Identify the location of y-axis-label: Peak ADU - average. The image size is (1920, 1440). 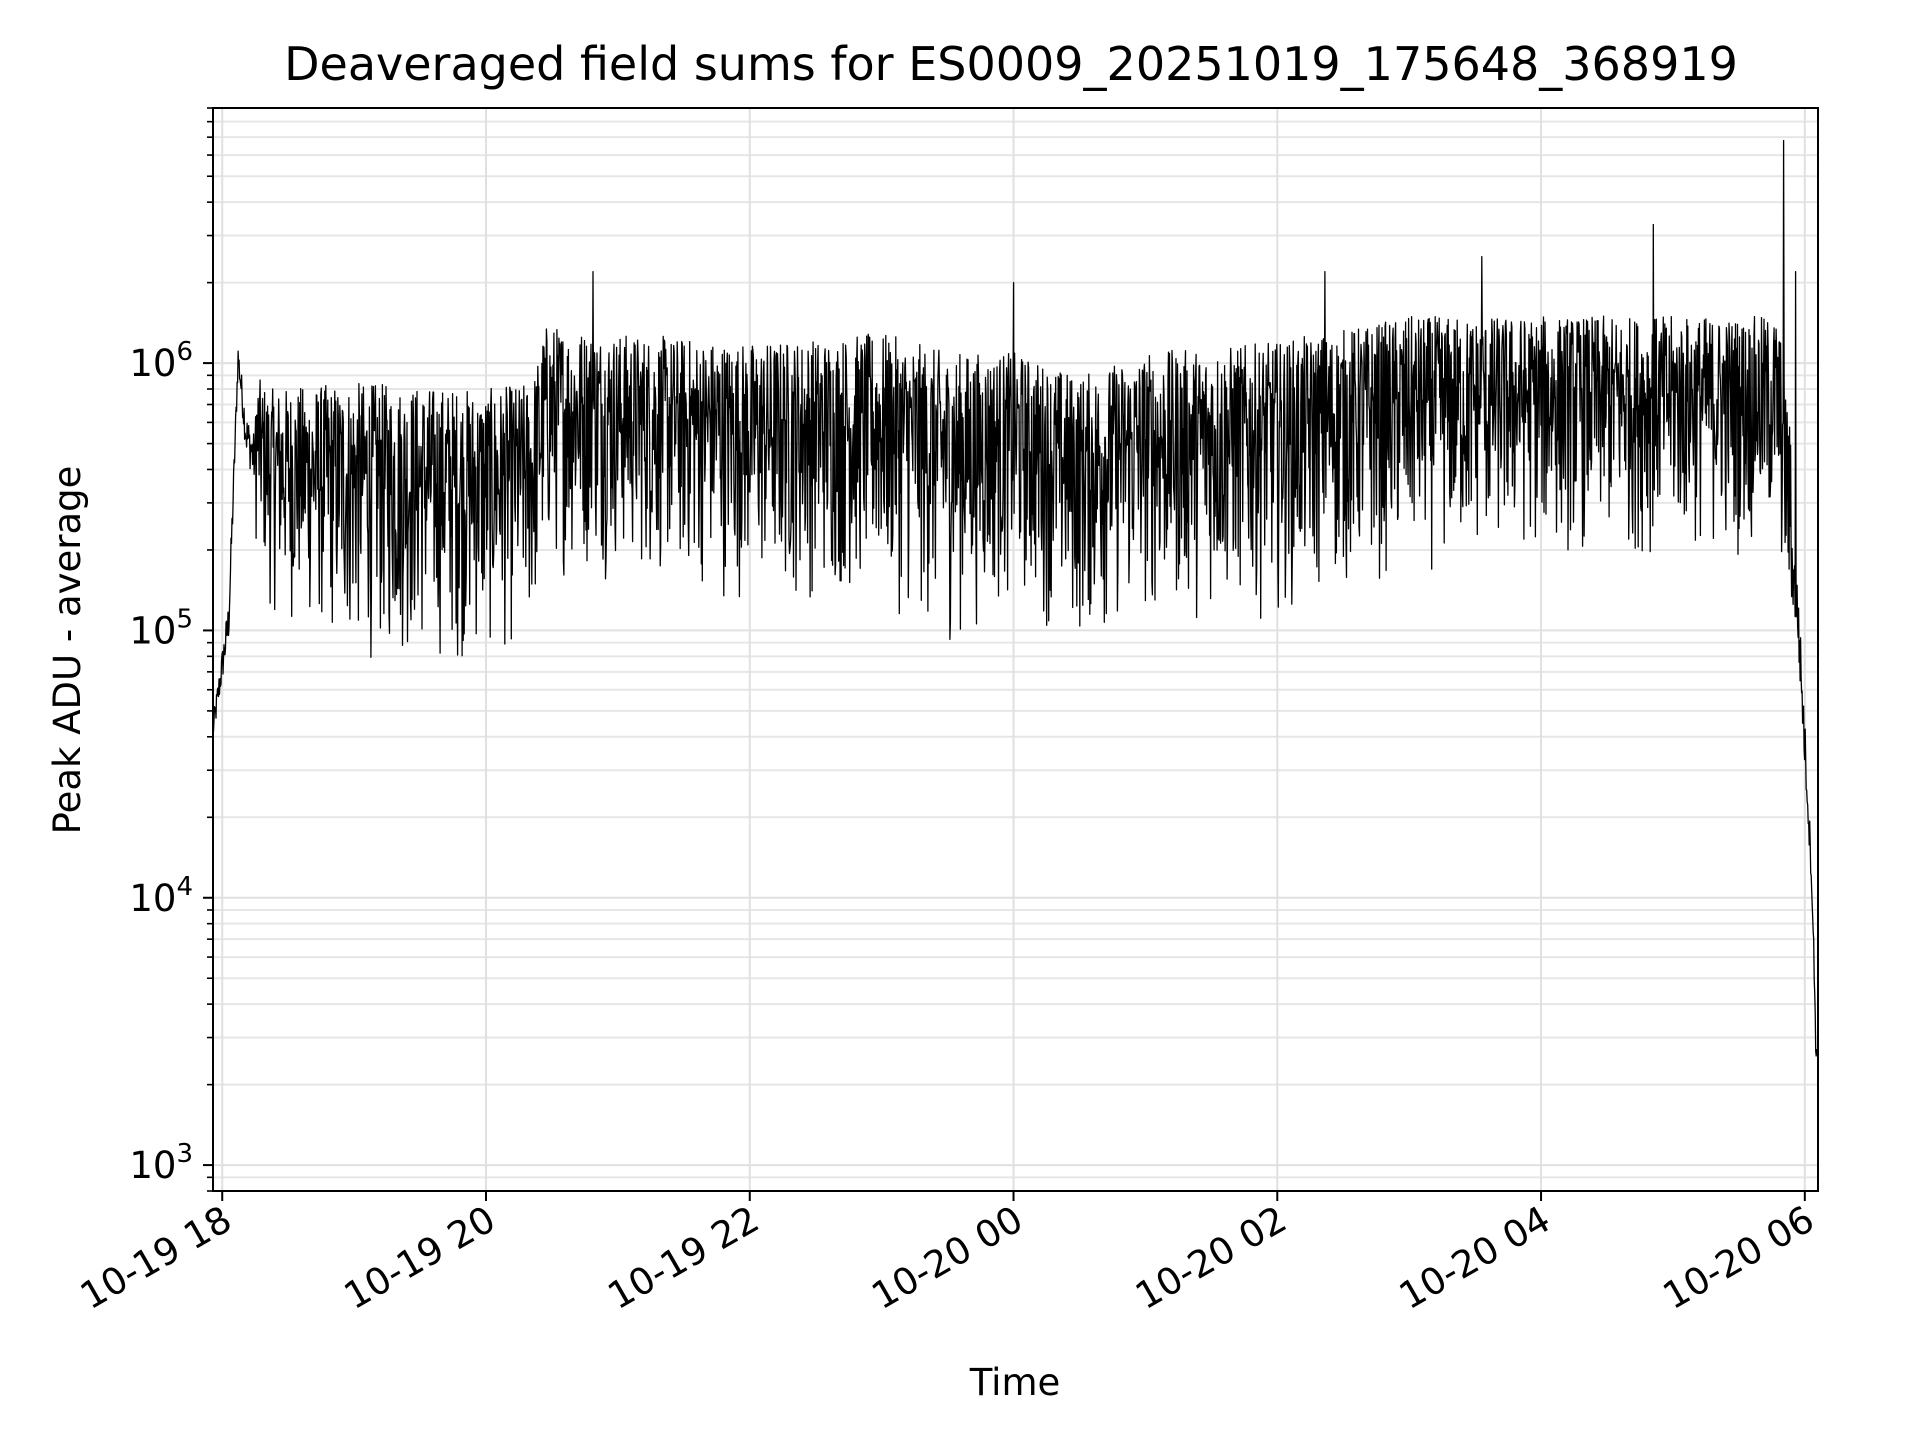
(67, 650).